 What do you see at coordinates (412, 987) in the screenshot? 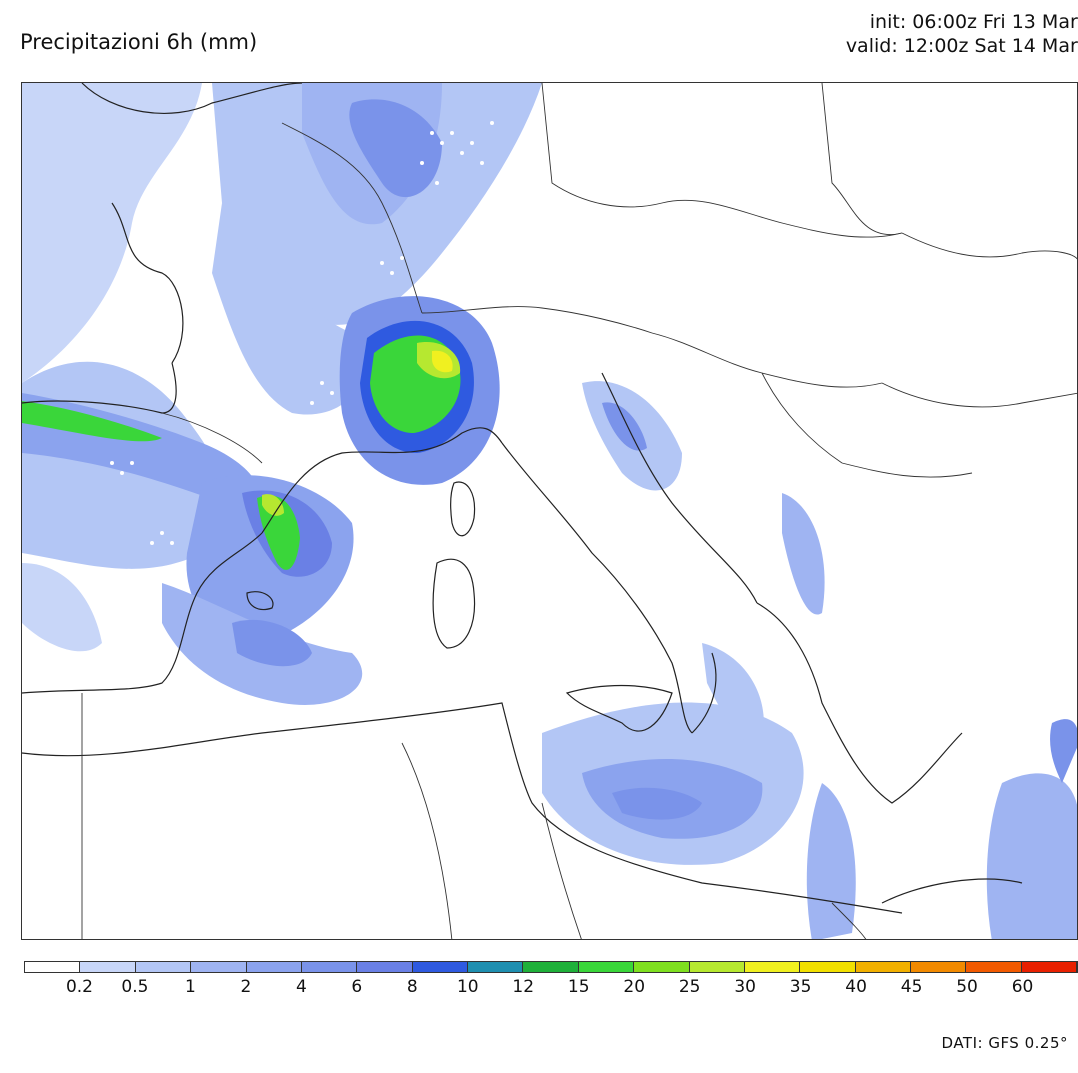
I see `scale-tick-label: 8` at bounding box center [412, 987].